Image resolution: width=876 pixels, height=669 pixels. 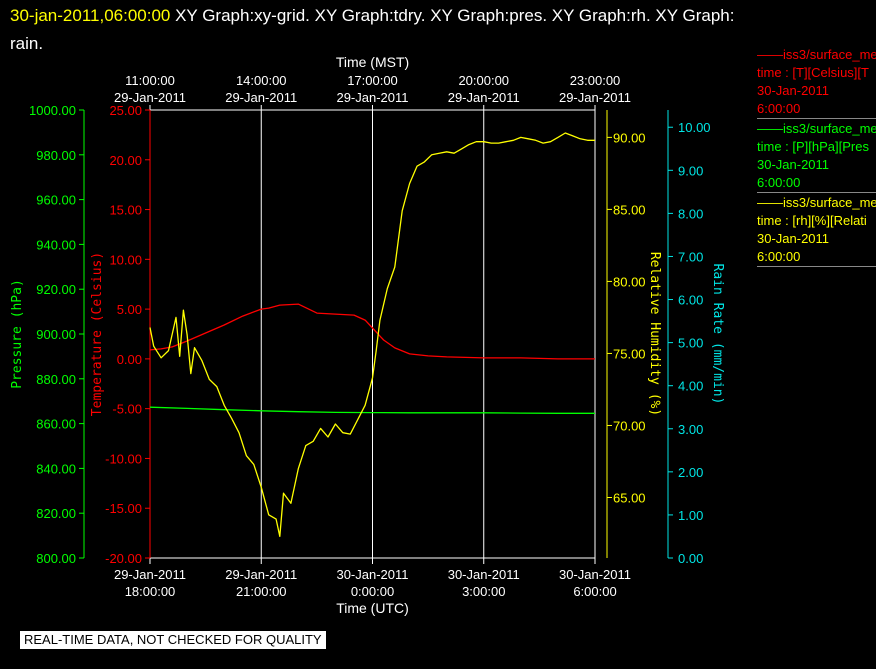 What do you see at coordinates (173, 640) in the screenshot?
I see `quality-warning: REAL-TIME DATA, NOT CHECKED FOR QUALITY` at bounding box center [173, 640].